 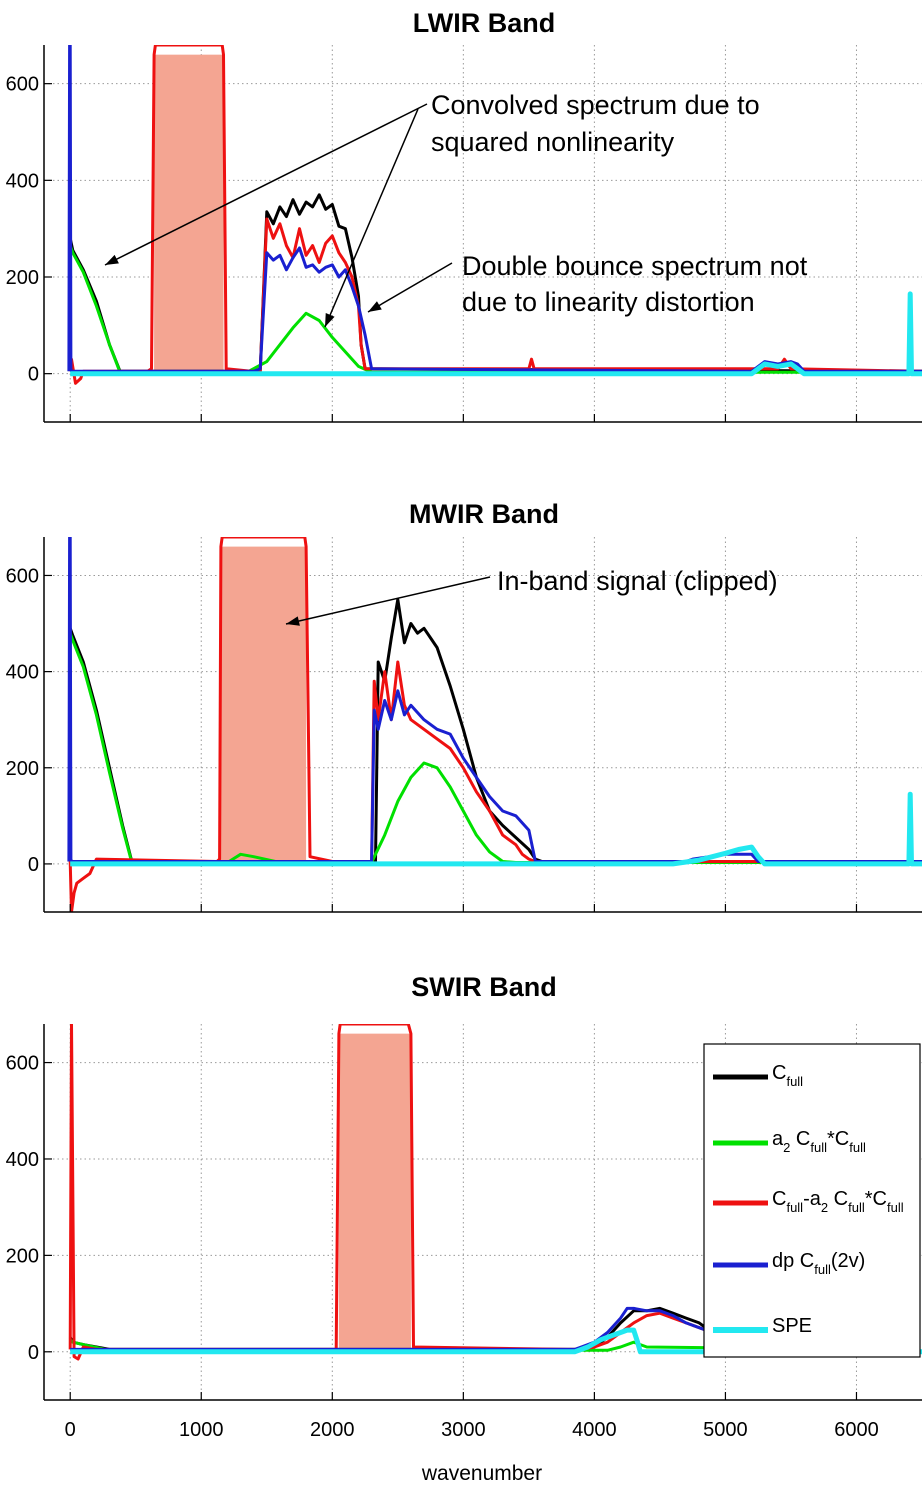 I want to click on legend-label: Cfull-a2​ Cfull*Cfull​, so click(x=838, y=1201).